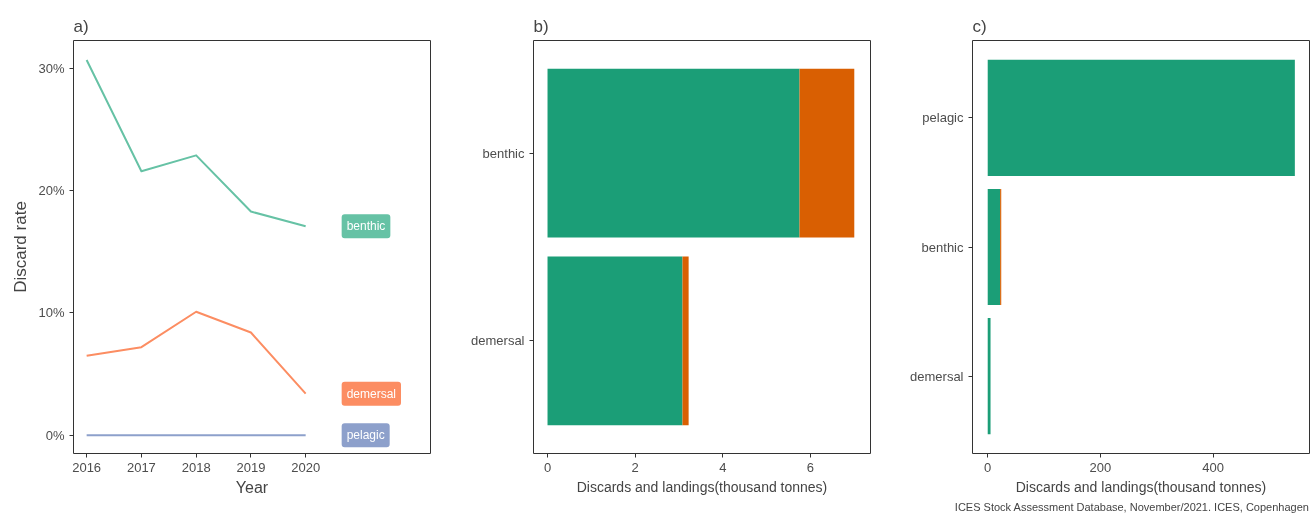 The height and width of the screenshot is (524, 1314). Describe the element at coordinates (251, 467) in the screenshot. I see `x-tick-label: 2019` at that location.